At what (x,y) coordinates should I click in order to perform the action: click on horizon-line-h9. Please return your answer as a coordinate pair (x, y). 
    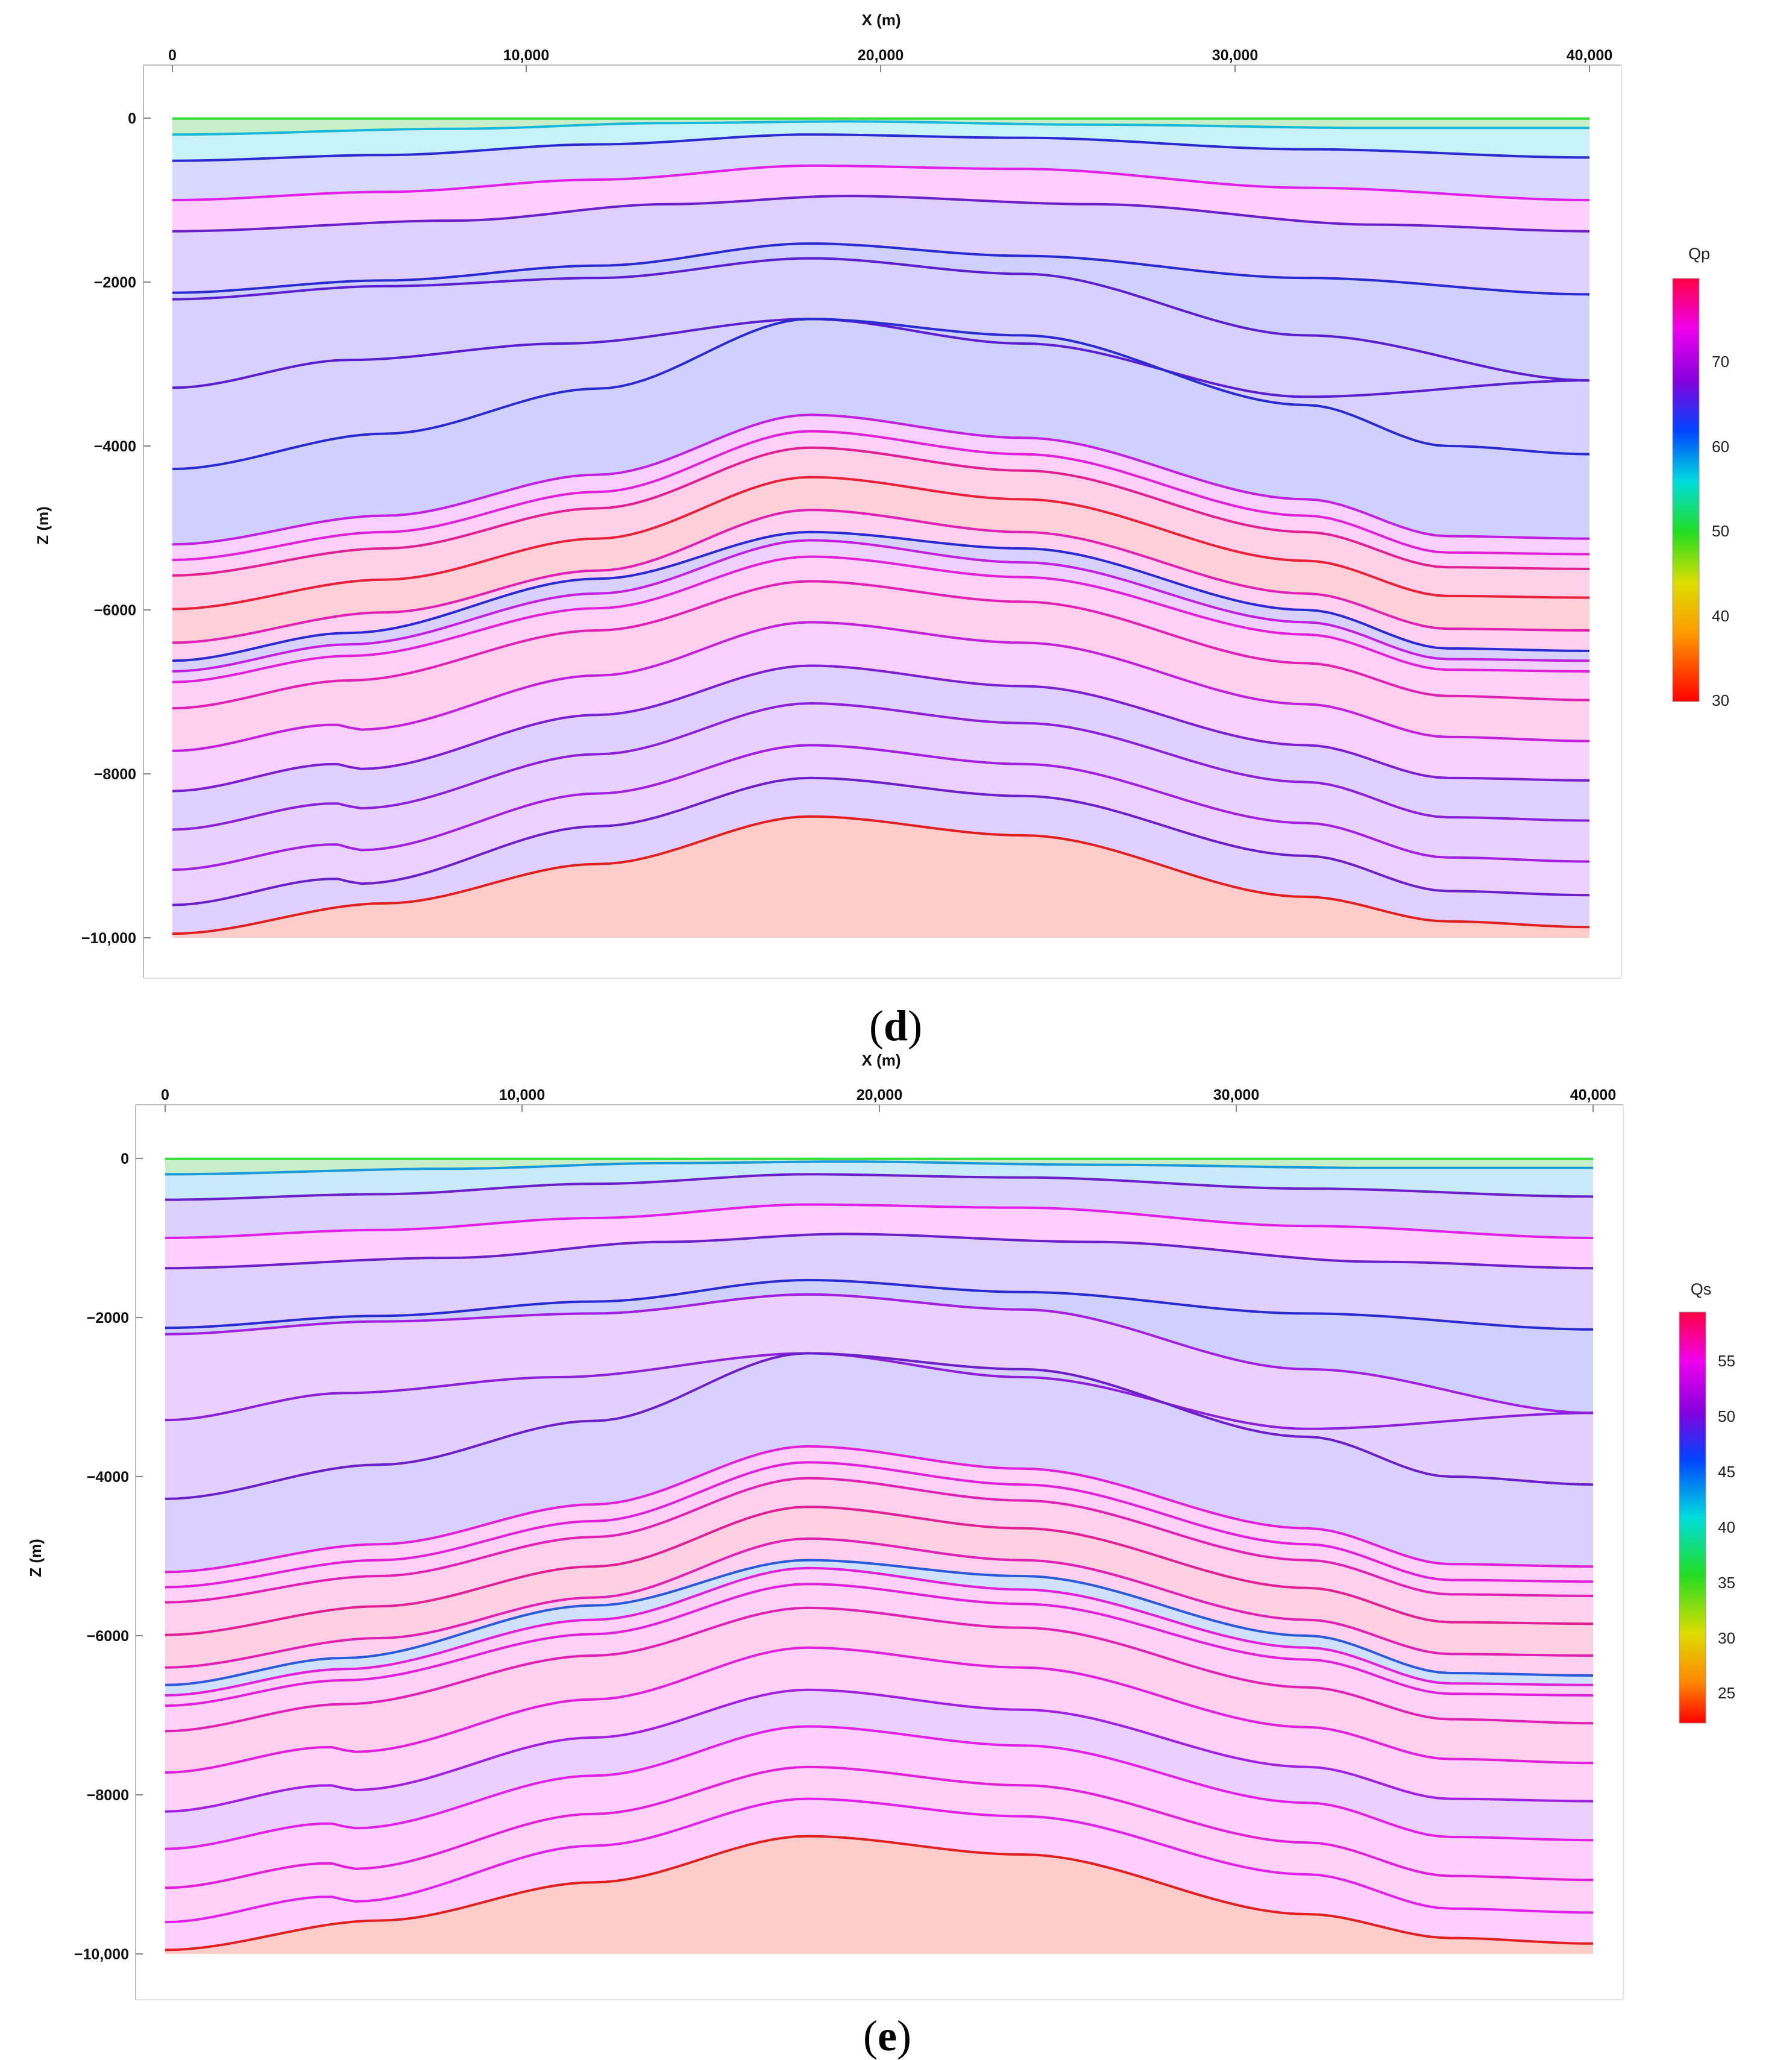
    Looking at the image, I should click on (879, 1509).